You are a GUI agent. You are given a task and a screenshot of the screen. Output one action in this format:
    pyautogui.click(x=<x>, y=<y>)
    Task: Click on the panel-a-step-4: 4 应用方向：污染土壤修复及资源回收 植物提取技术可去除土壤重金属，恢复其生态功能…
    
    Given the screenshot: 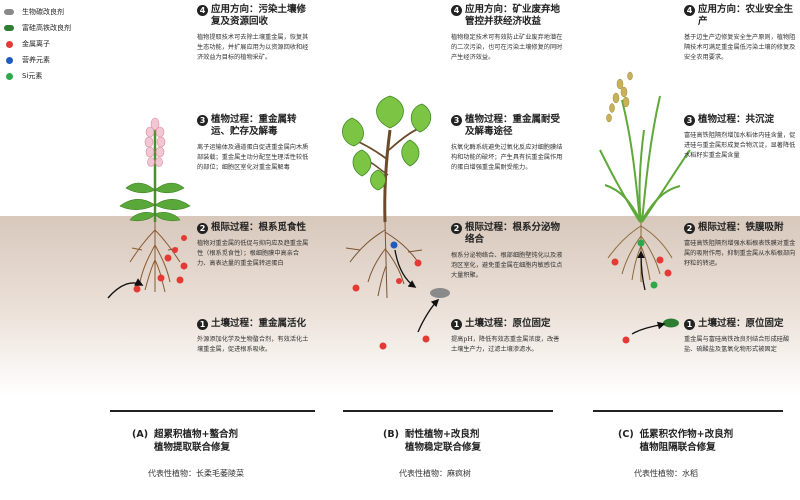 What is the action you would take?
    pyautogui.click(x=253, y=33)
    